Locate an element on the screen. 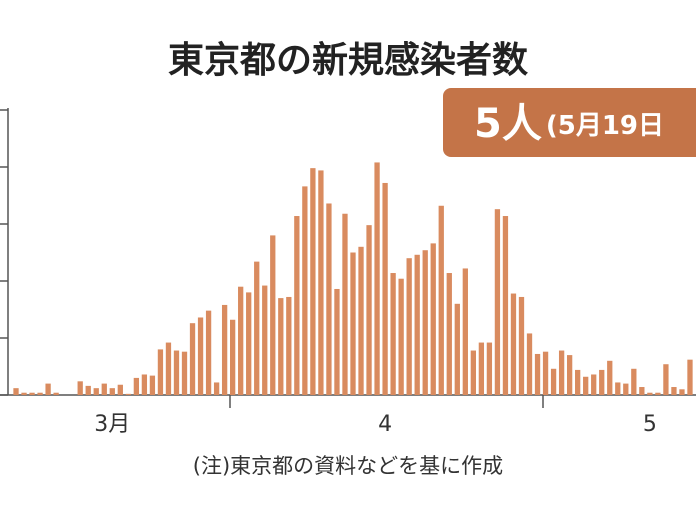  annotation: 5人 (5月19日 is located at coordinates (569, 124).